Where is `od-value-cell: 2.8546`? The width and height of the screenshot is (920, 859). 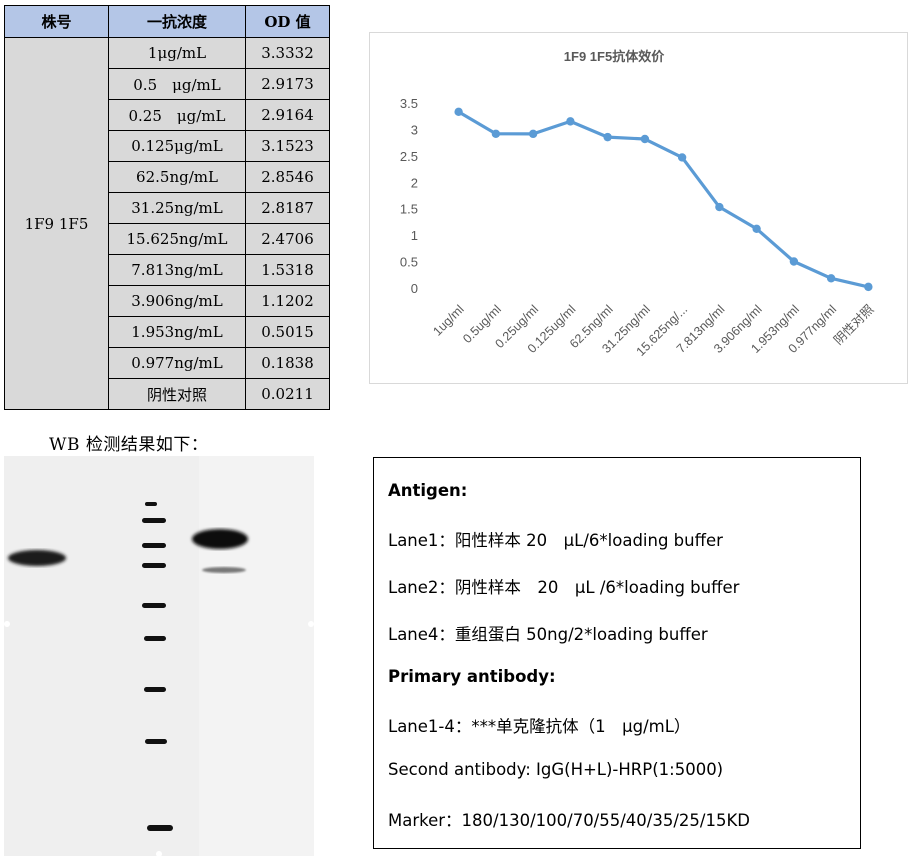 od-value-cell: 2.8546 is located at coordinates (287, 177).